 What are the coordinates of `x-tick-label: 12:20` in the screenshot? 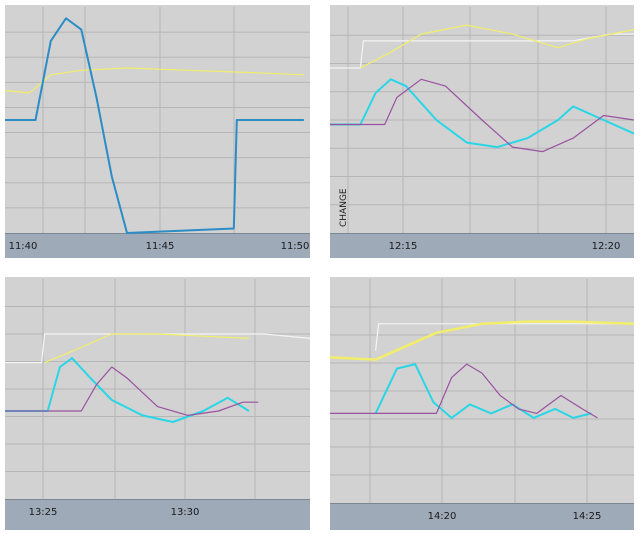 It's located at (606, 246).